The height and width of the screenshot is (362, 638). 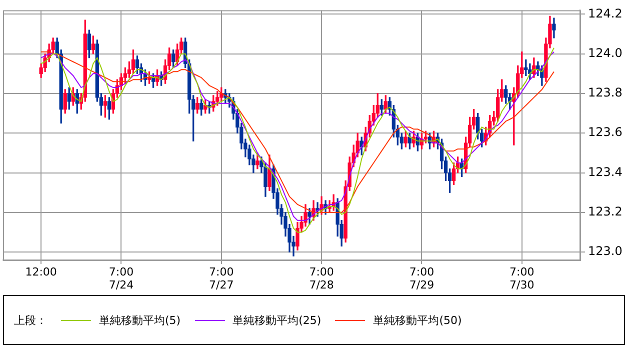 What do you see at coordinates (41, 271) in the screenshot?
I see `x-tick-label: 12:00` at bounding box center [41, 271].